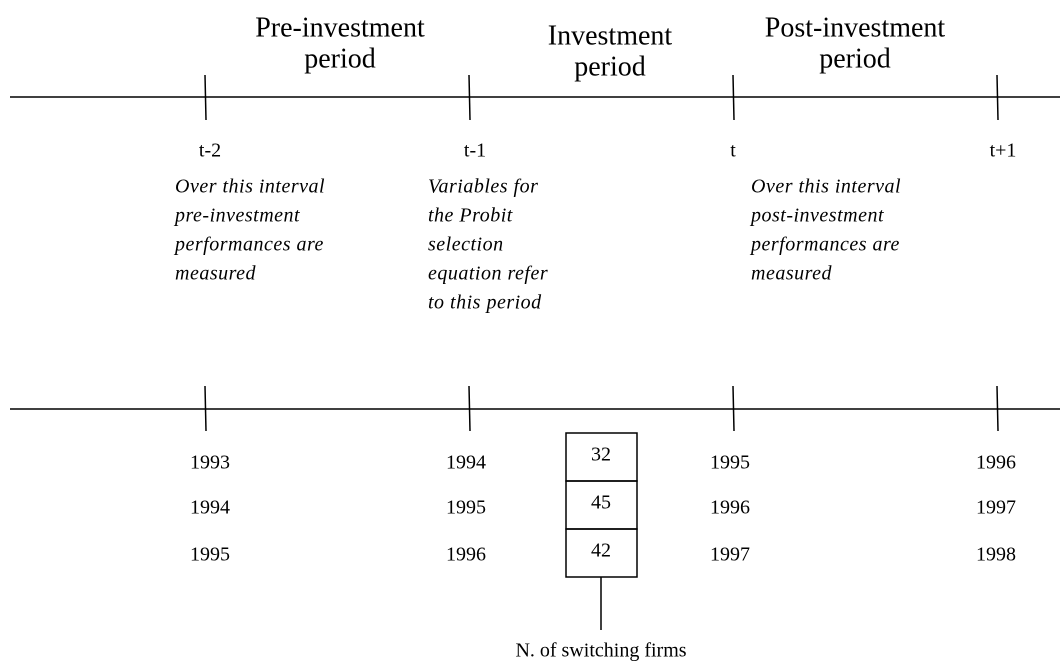  Describe the element at coordinates (601, 503) in the screenshot. I see `count: 45` at that location.